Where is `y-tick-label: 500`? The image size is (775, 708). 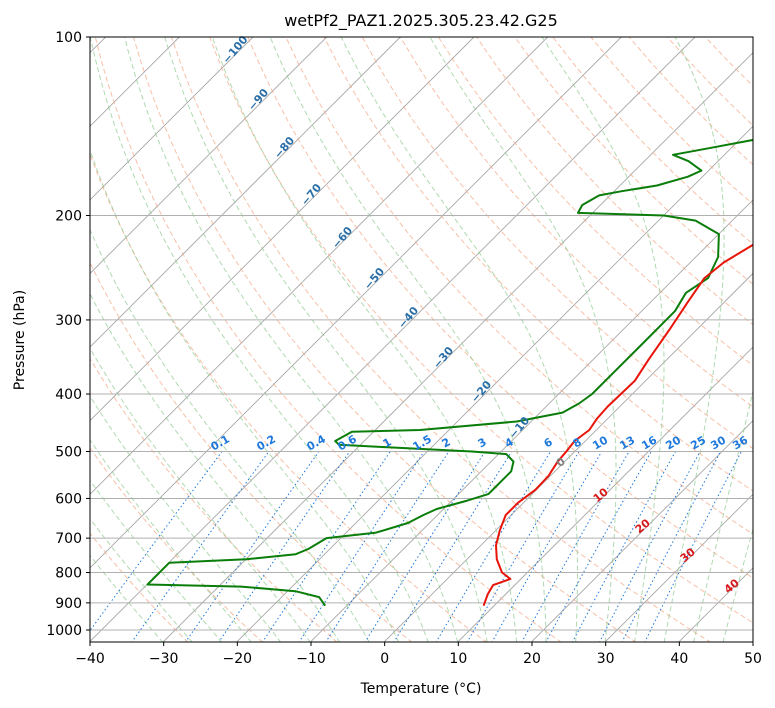
y-tick-label: 500 is located at coordinates (68, 452).